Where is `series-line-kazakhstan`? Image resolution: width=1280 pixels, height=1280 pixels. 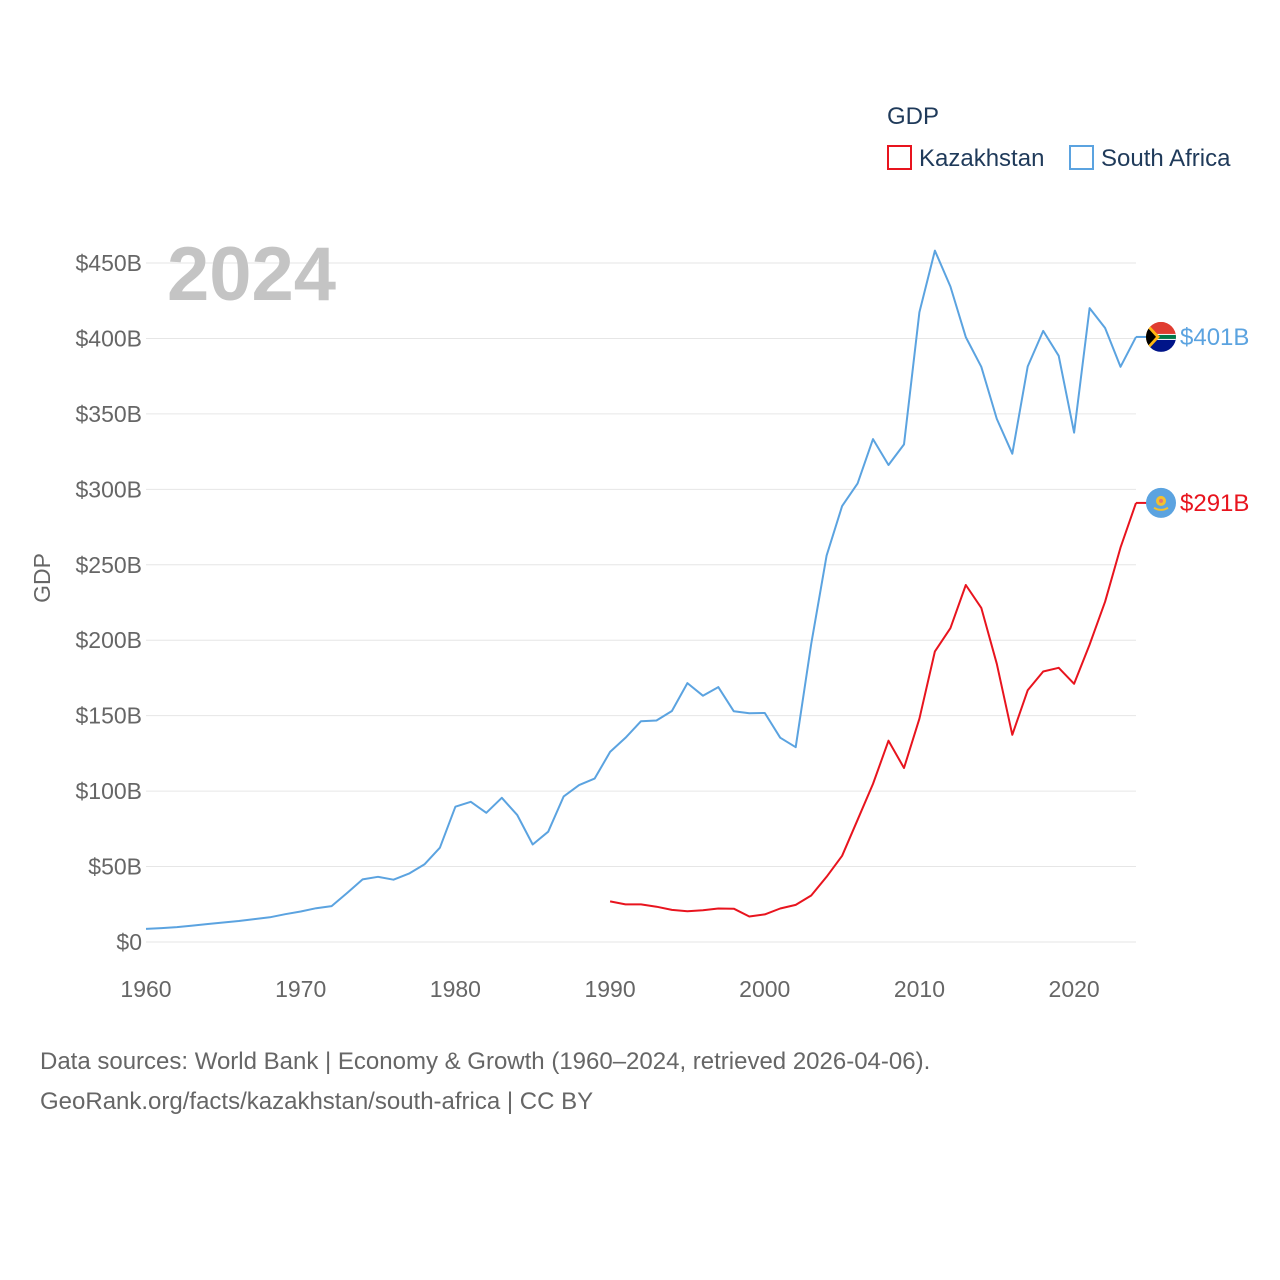
series-line-kazakhstan is located at coordinates (873, 710).